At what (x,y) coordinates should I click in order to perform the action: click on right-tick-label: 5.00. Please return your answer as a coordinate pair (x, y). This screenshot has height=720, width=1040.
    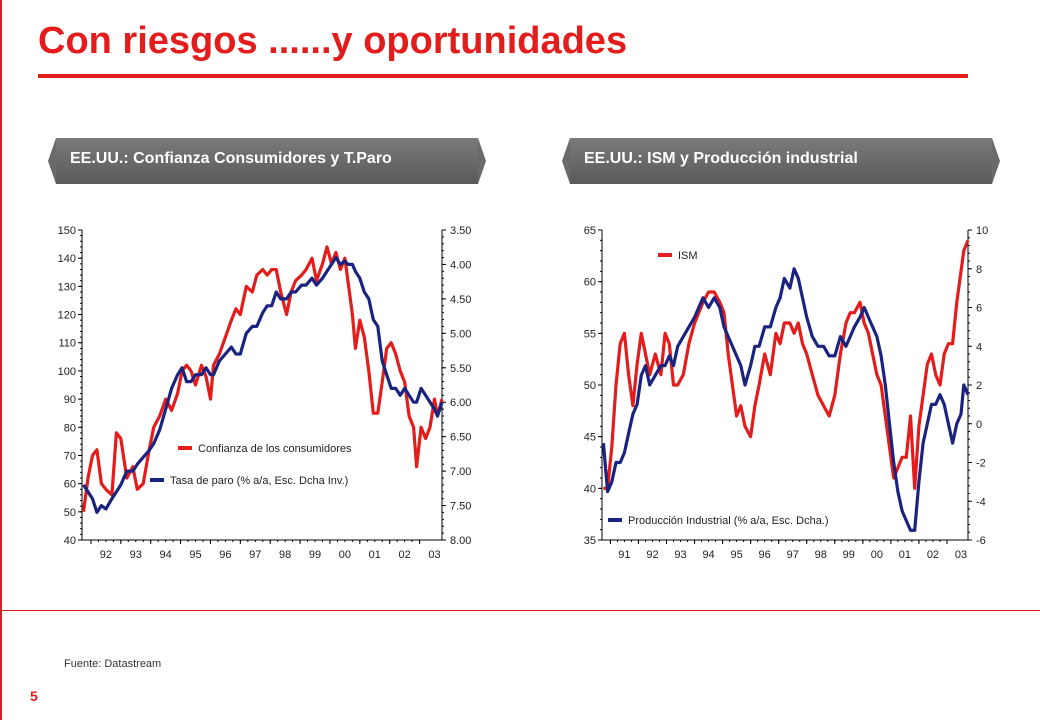
    Looking at the image, I should click on (460, 334).